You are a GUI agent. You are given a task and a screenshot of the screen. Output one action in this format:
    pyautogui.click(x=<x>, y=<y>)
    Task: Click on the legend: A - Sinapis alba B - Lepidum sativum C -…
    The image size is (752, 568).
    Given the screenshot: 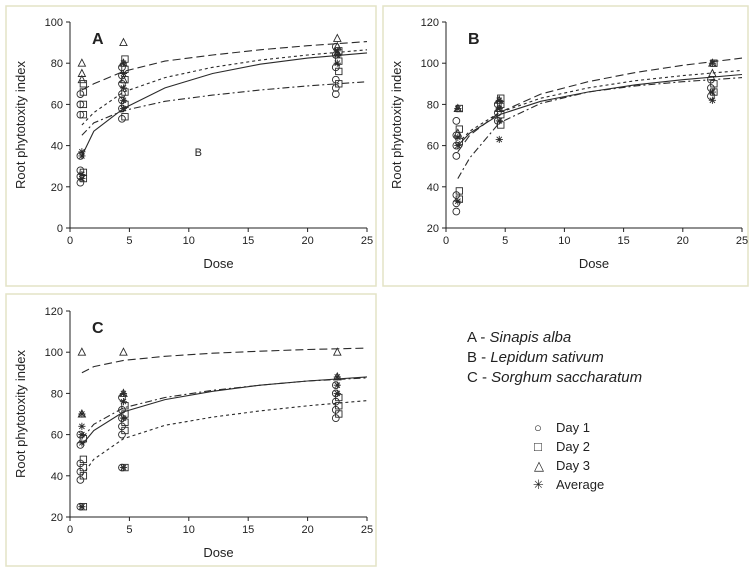 What is the action you would take?
    pyautogui.click(x=554, y=410)
    